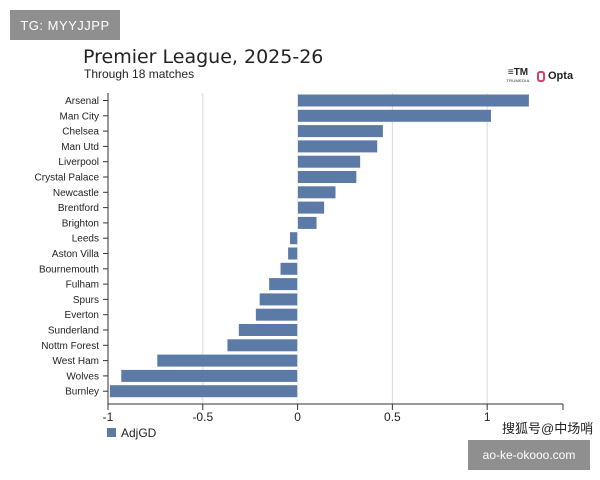  What do you see at coordinates (80, 132) in the screenshot?
I see `category-label: Chelsea` at bounding box center [80, 132].